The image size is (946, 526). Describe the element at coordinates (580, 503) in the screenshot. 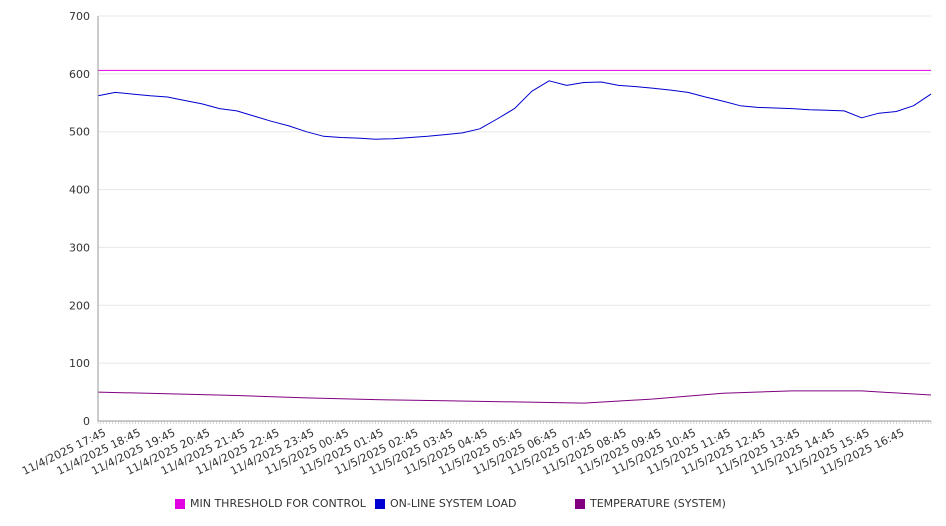

I see `legend-swatch-temperature` at that location.